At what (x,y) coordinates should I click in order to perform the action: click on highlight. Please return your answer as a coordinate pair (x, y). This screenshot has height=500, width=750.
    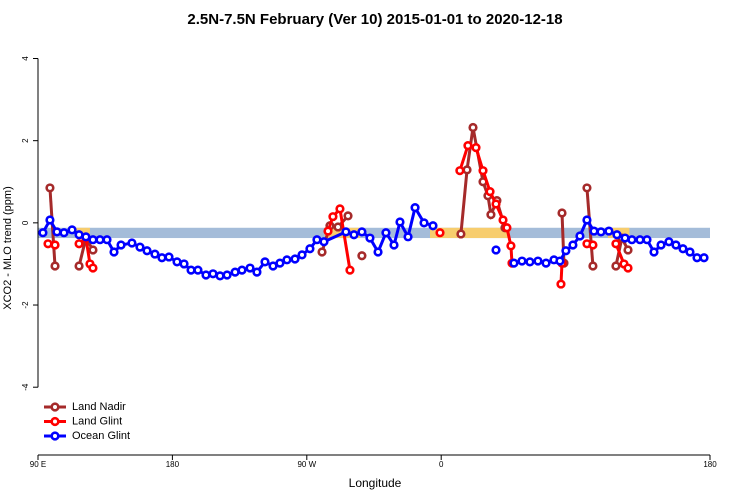
    Looking at the image, I should click on (470, 233).